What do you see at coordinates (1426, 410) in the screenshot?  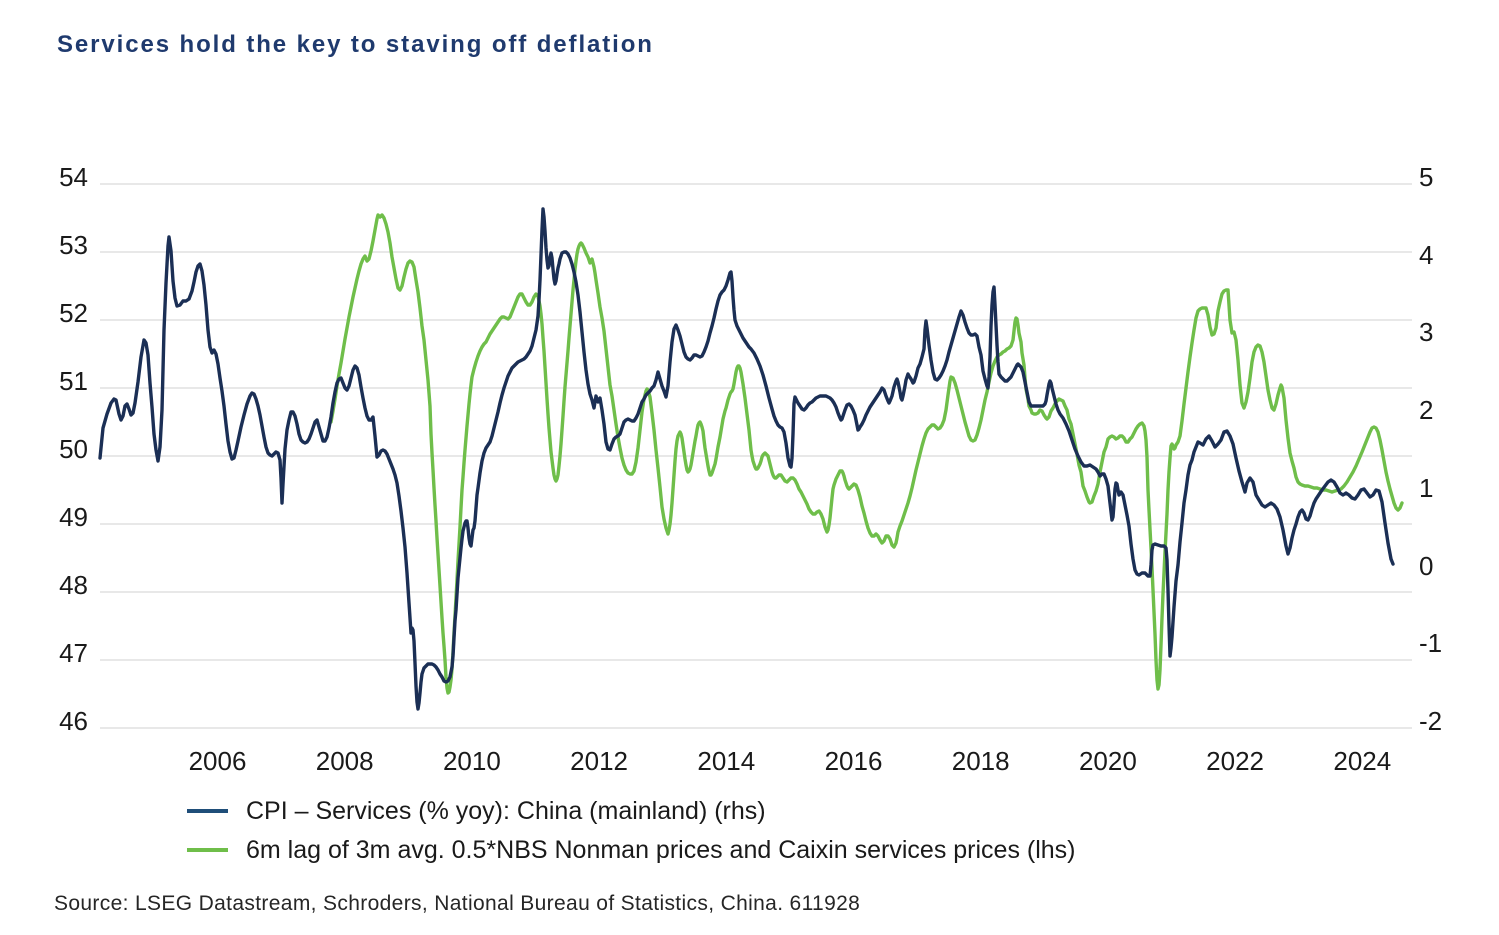 I see `svg-text: 2` at bounding box center [1426, 410].